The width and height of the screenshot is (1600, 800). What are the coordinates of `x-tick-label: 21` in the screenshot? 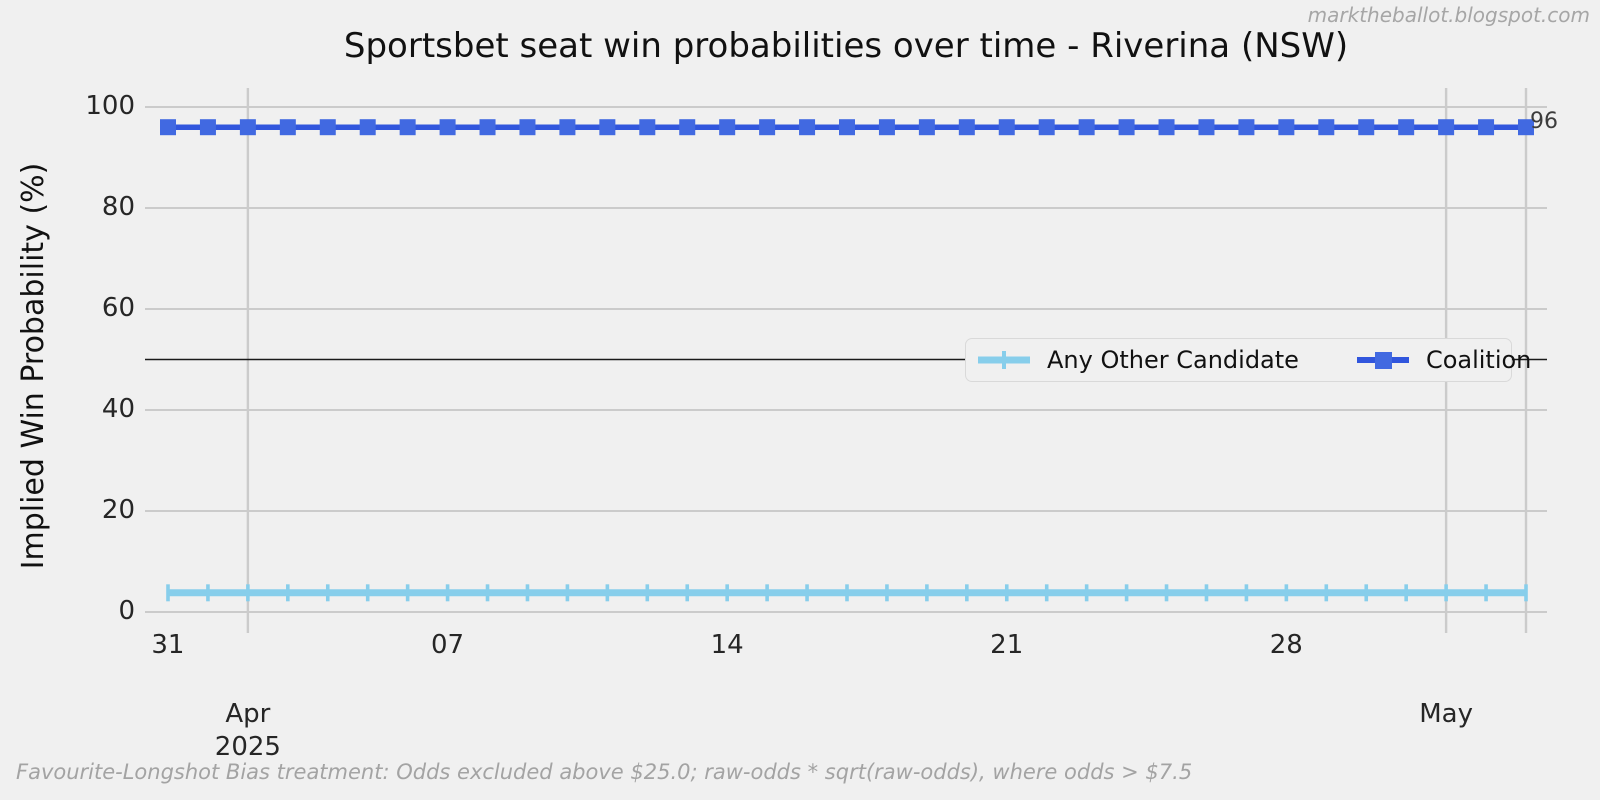 It's located at (1007, 645).